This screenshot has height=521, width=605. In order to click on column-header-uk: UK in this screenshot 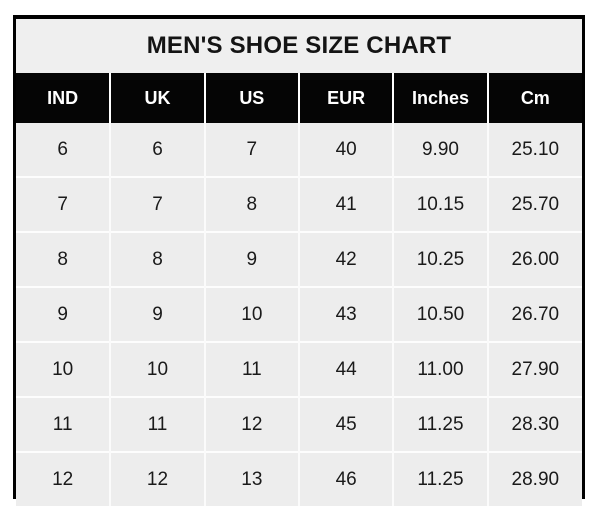, I will do `click(158, 98)`.